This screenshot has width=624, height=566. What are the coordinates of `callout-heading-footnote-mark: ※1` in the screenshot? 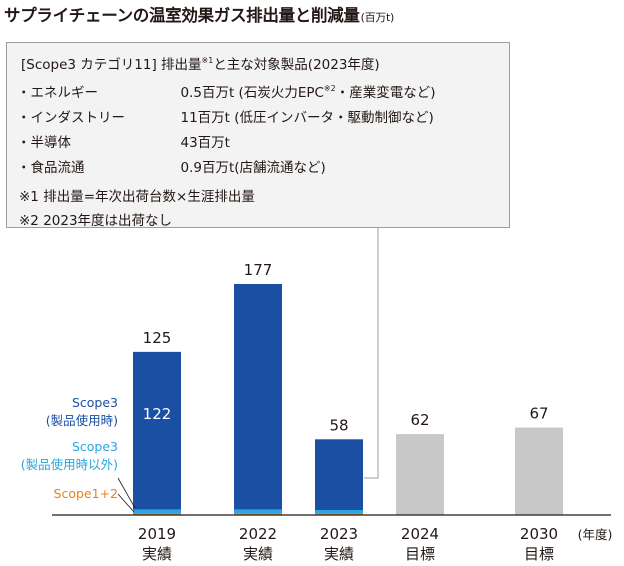 It's located at (207, 60).